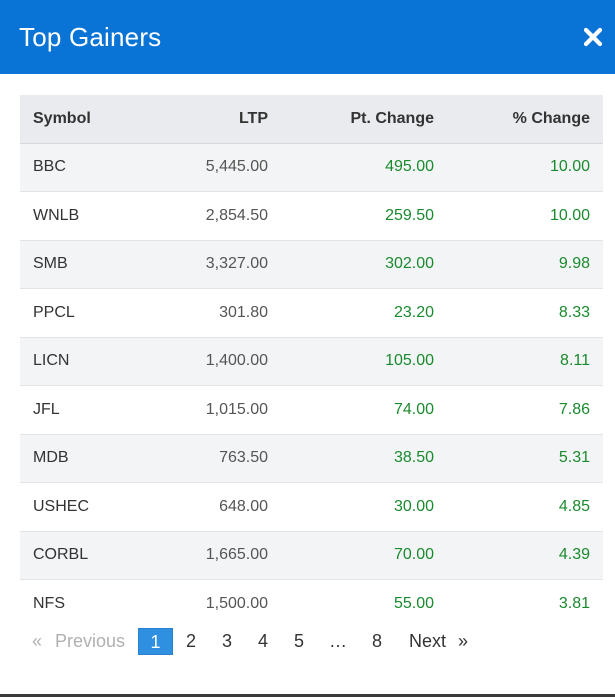 The height and width of the screenshot is (697, 615). Describe the element at coordinates (413, 603) in the screenshot. I see `cell-pt-change: 55.00` at that location.